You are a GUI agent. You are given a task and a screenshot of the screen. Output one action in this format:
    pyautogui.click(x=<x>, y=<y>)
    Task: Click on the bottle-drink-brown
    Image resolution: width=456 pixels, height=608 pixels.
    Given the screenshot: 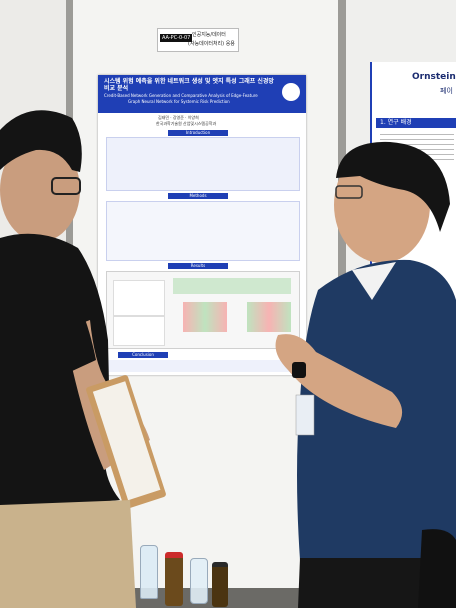 What is the action you would take?
    pyautogui.click(x=220, y=584)
    